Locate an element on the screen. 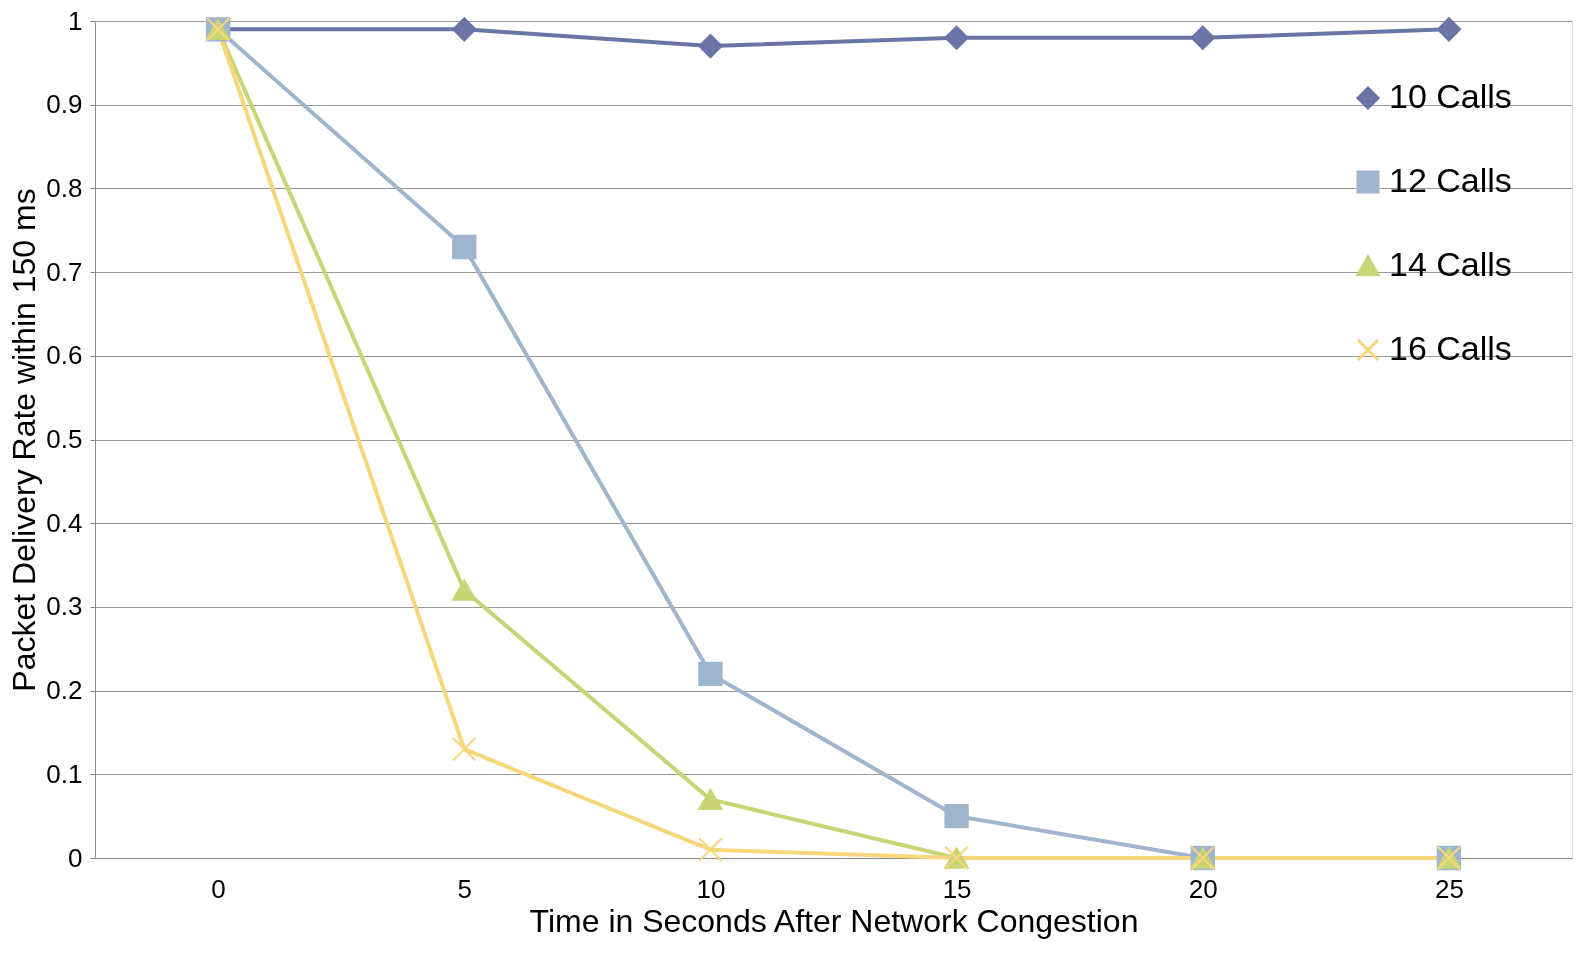  legend-label: 14 Calls is located at coordinates (1450, 264).